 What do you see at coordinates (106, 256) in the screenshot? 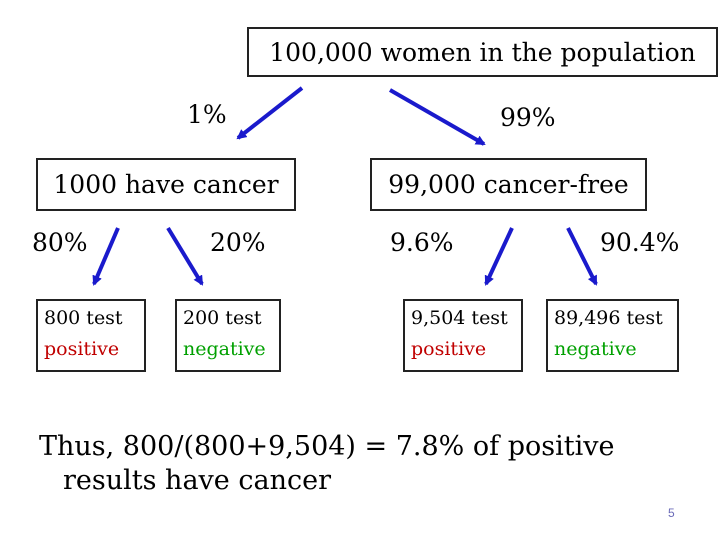
I see `arrow-cancer-to-positive` at bounding box center [106, 256].